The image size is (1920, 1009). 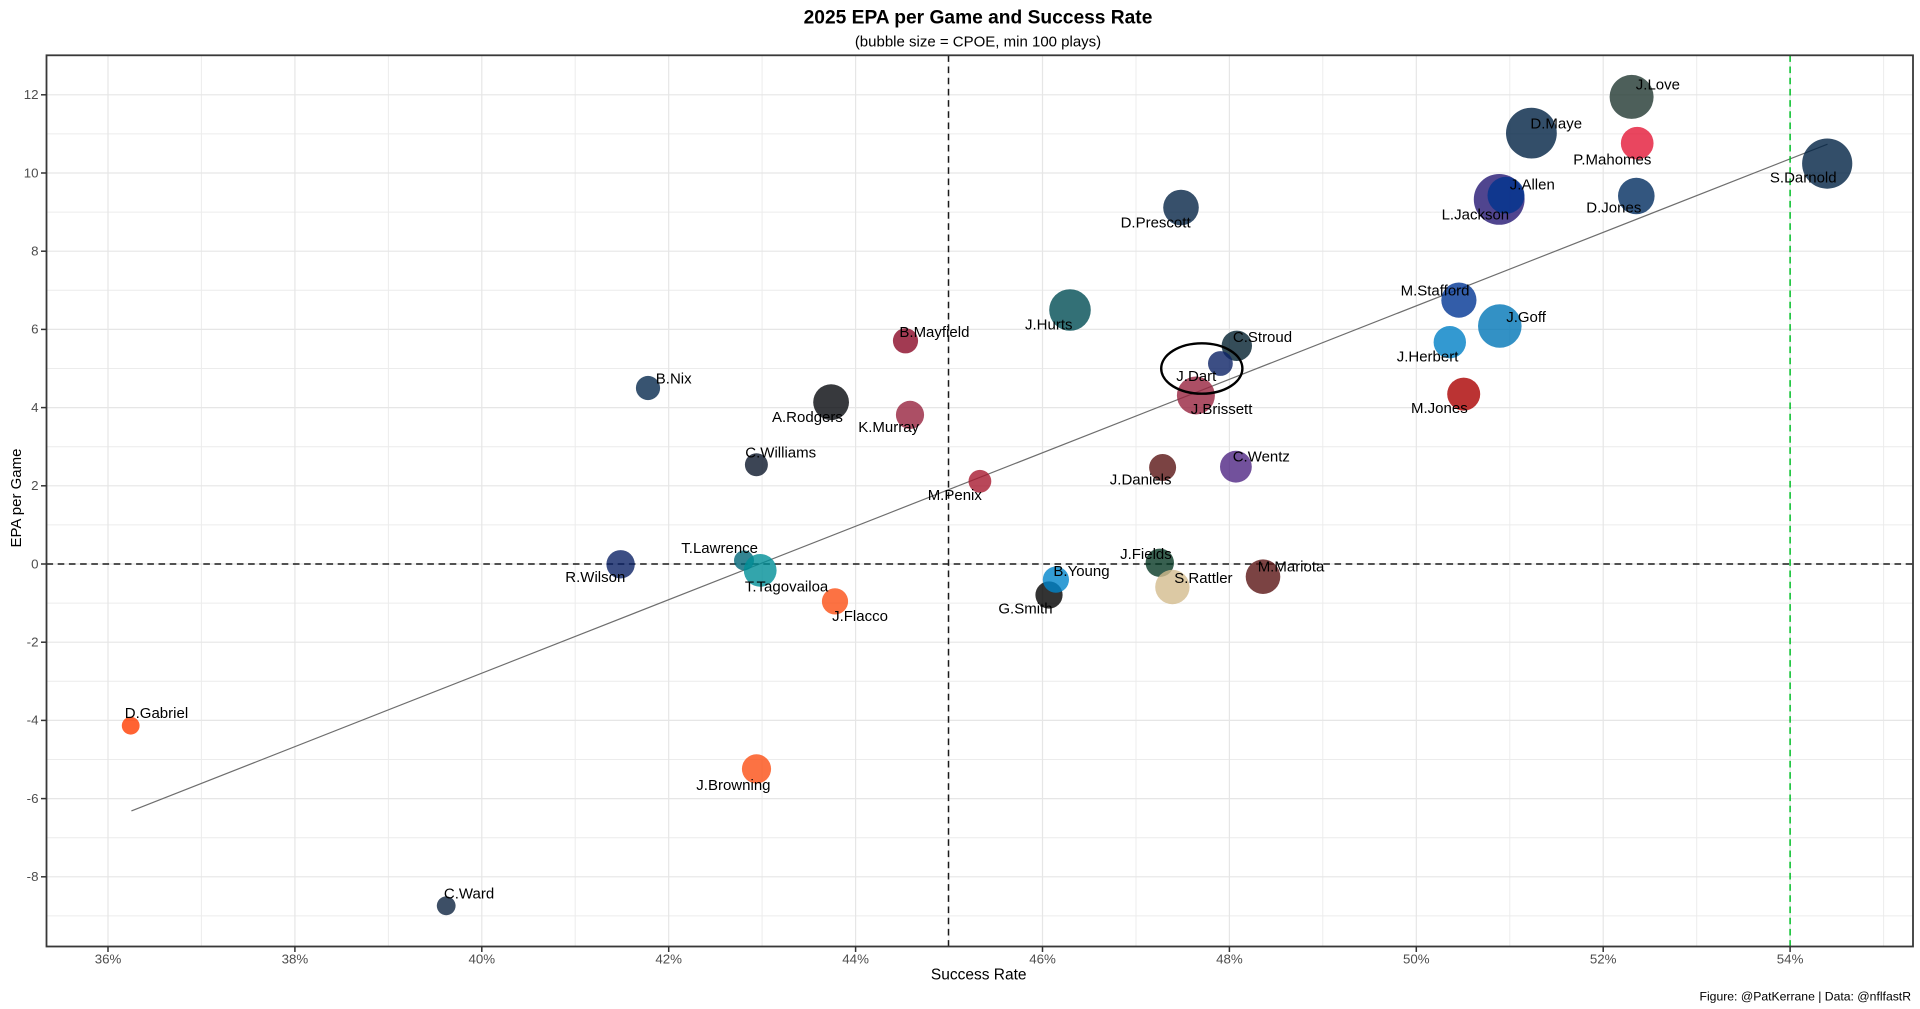 I want to click on svg-text: 50%, so click(x=1416, y=959).